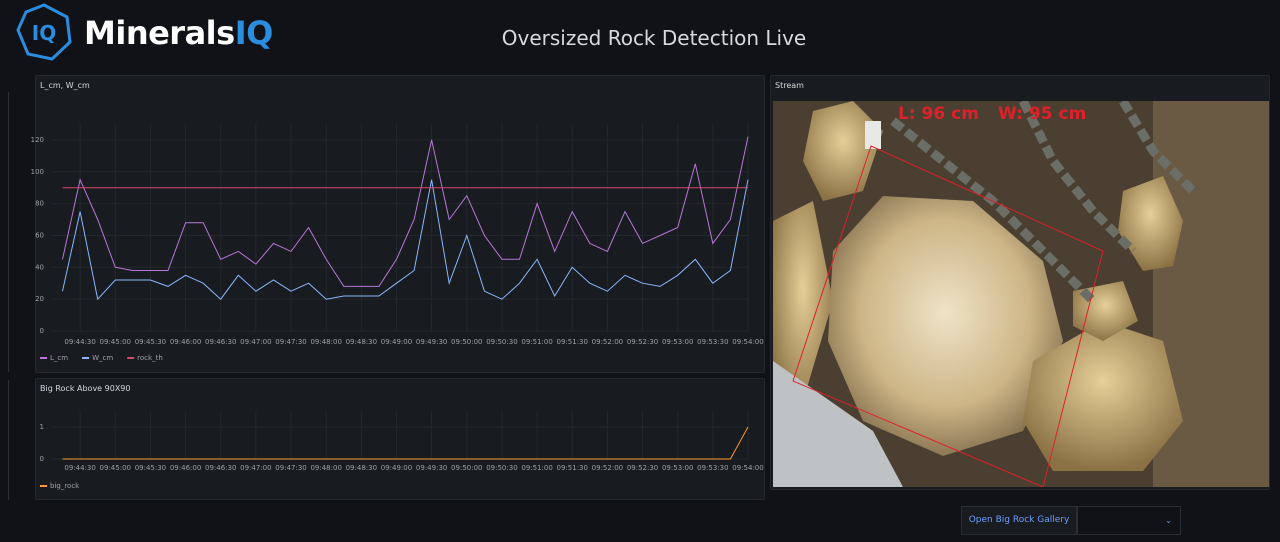  I want to click on panel-title: Stream, so click(789, 85).